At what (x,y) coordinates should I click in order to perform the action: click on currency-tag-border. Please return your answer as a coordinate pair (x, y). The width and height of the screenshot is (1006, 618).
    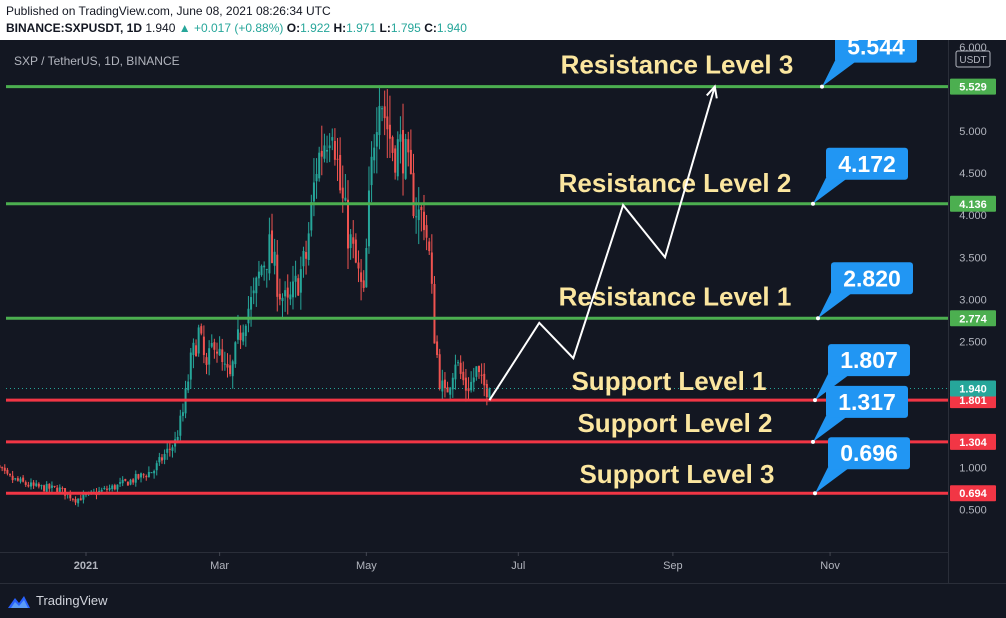
    Looking at the image, I should click on (973, 59).